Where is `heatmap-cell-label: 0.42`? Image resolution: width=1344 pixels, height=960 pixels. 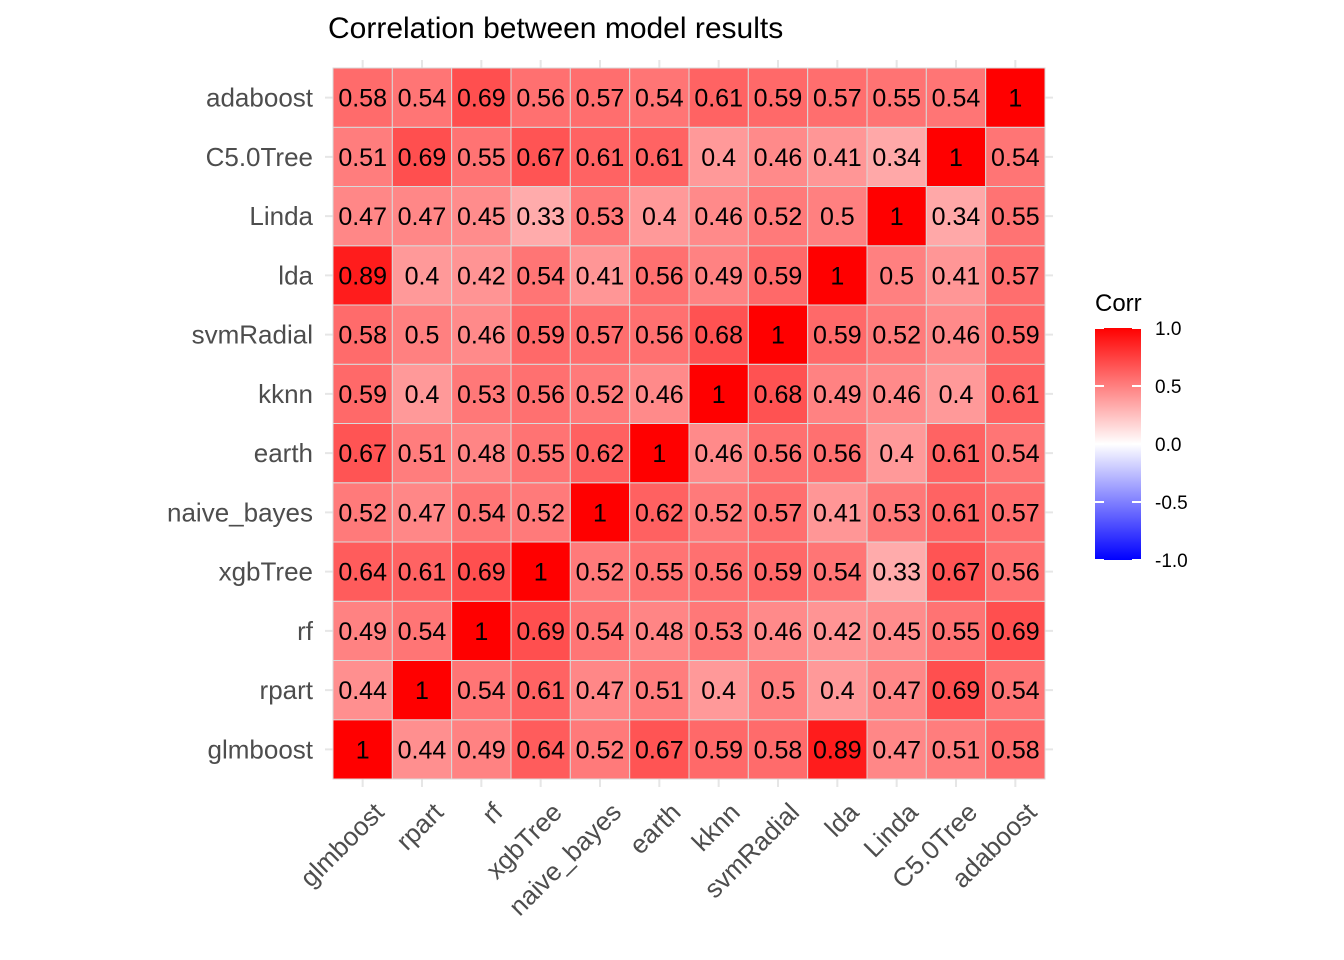
heatmap-cell-label: 0.42 is located at coordinates (481, 276).